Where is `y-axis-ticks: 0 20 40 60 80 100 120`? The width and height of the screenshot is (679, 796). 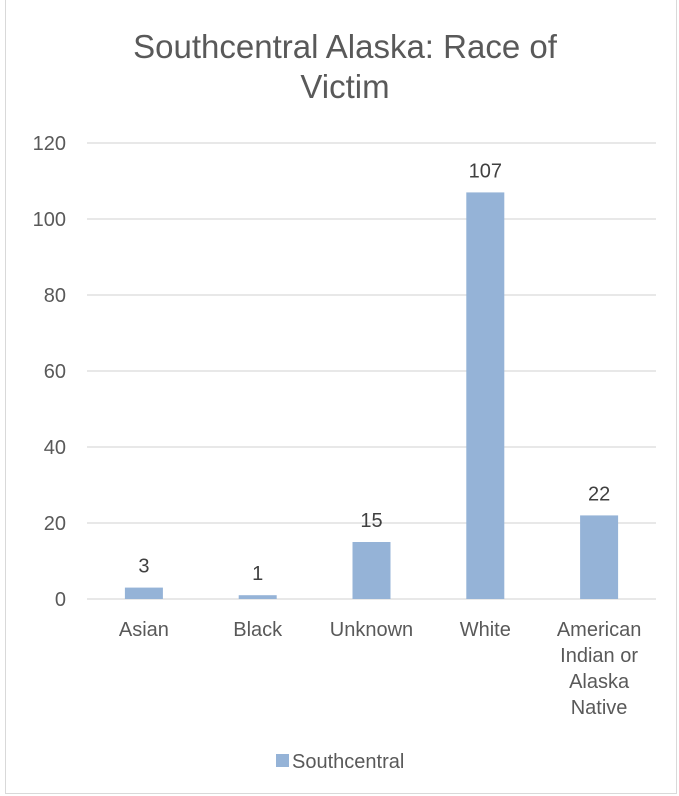 y-axis-ticks: 0 20 40 60 80 100 120 is located at coordinates (49, 372).